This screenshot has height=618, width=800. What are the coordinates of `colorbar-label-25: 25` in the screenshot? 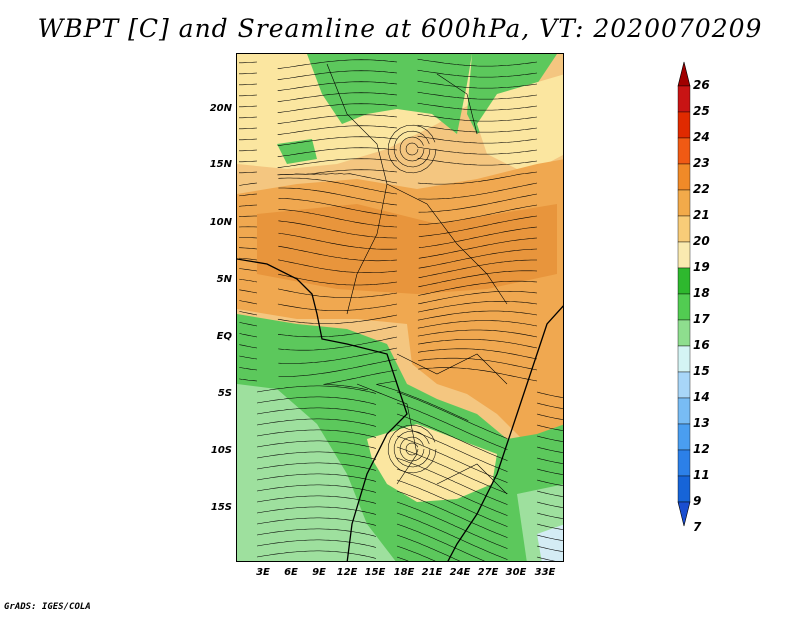 It's located at (701, 111).